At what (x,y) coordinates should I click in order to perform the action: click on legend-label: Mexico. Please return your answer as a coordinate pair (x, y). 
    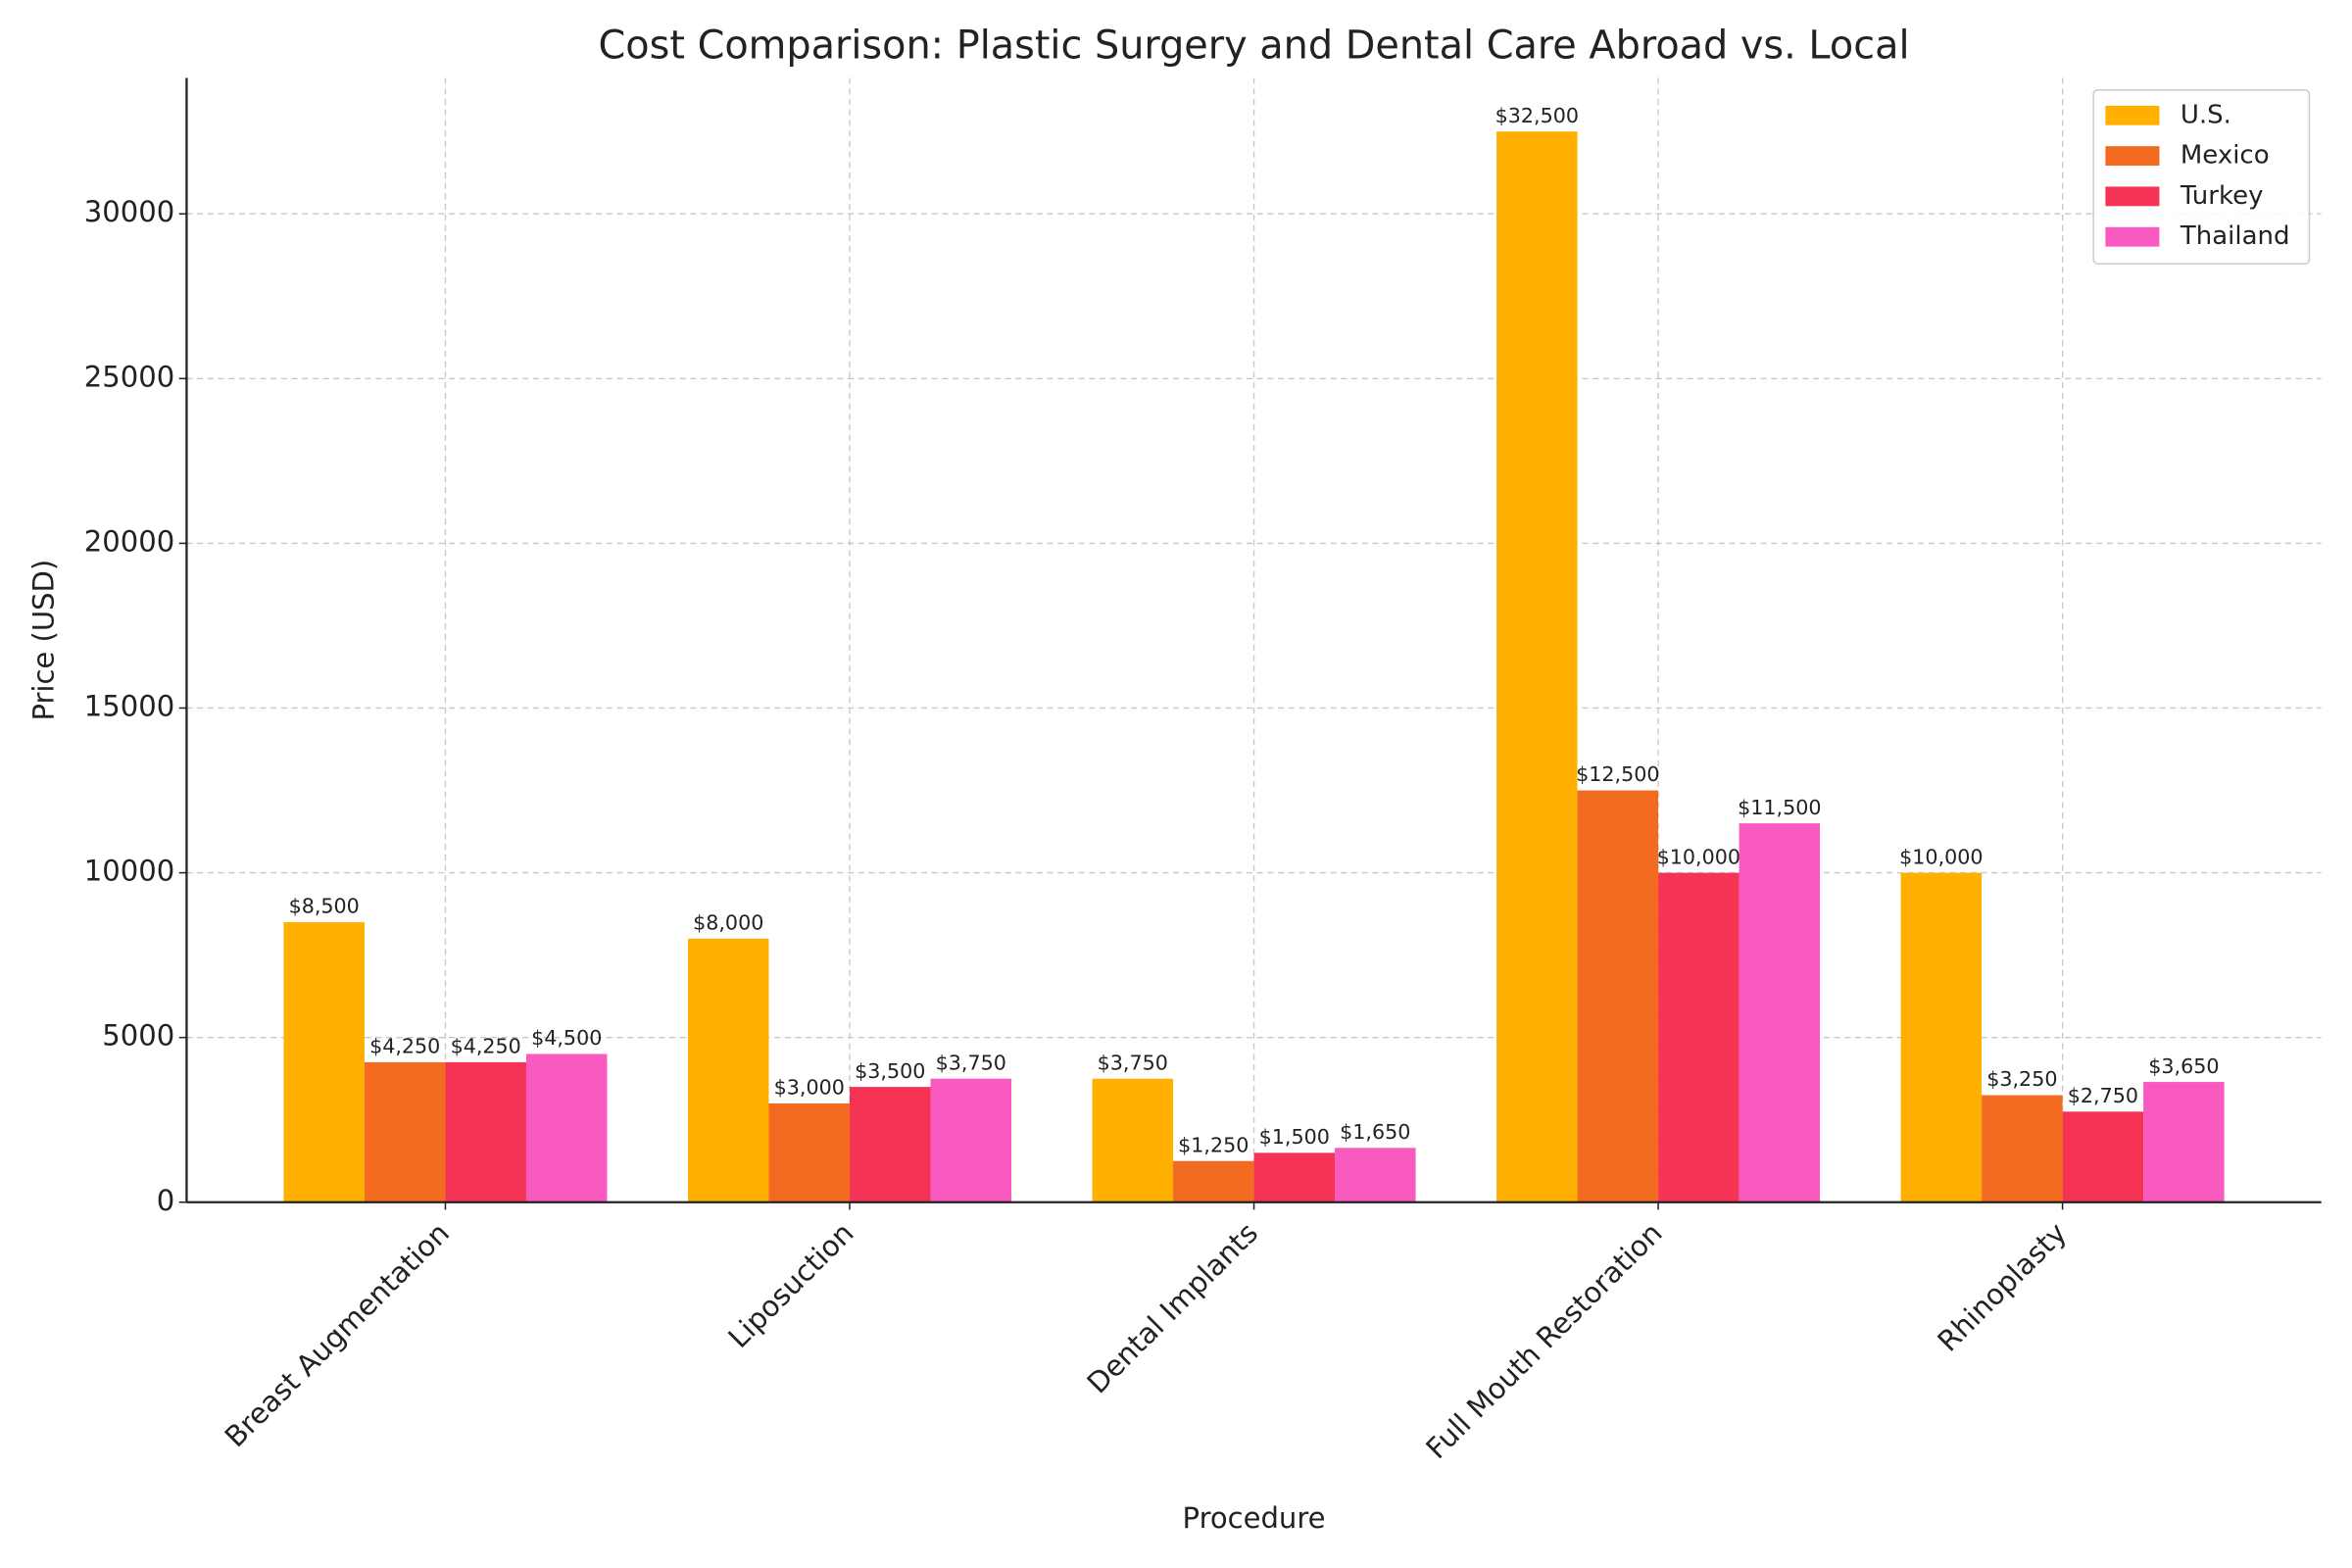
    Looking at the image, I should click on (2225, 156).